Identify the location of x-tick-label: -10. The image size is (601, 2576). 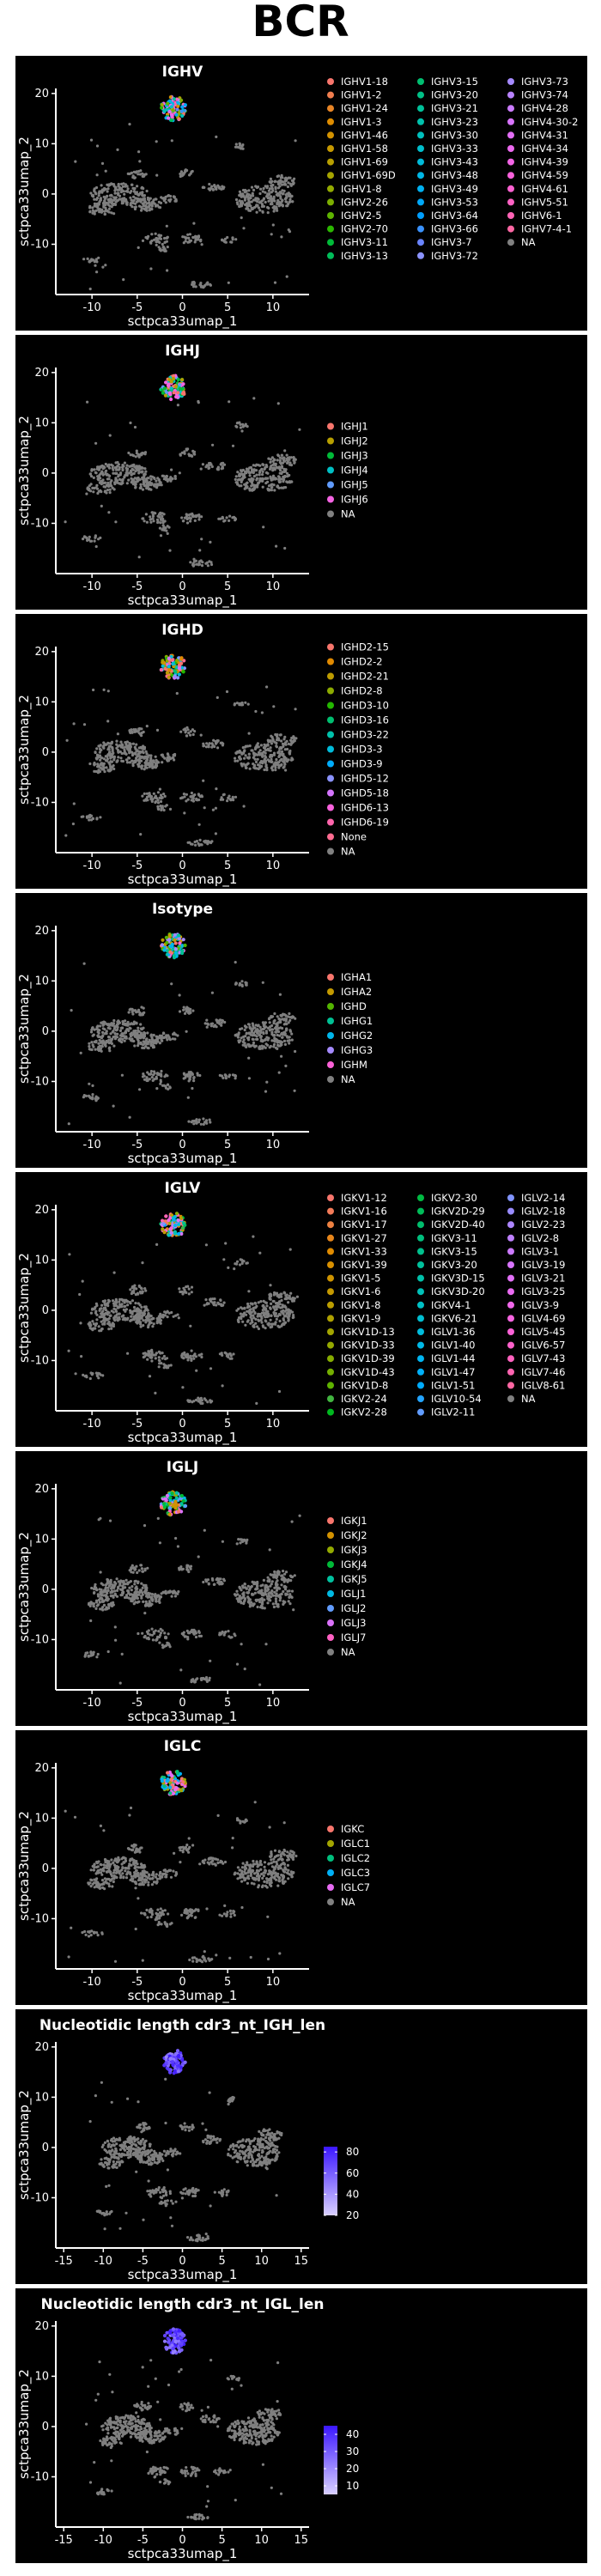
(92, 1425).